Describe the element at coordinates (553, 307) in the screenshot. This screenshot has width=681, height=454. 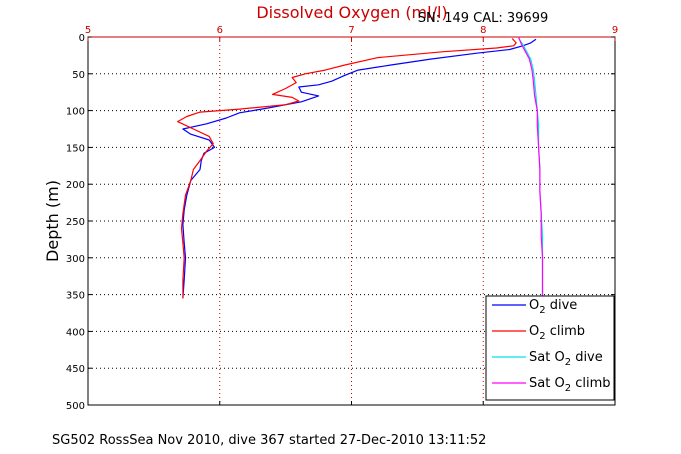
I see `legend-entry-label: O2 dive` at that location.